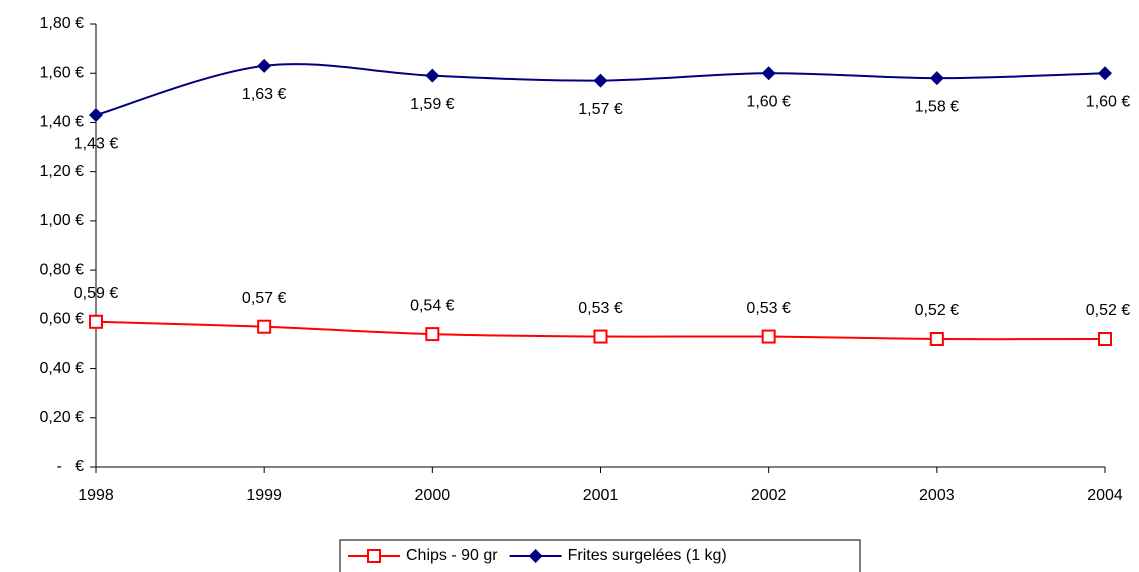  What do you see at coordinates (70, 466) in the screenshot?
I see `y-tick-label: - €` at bounding box center [70, 466].